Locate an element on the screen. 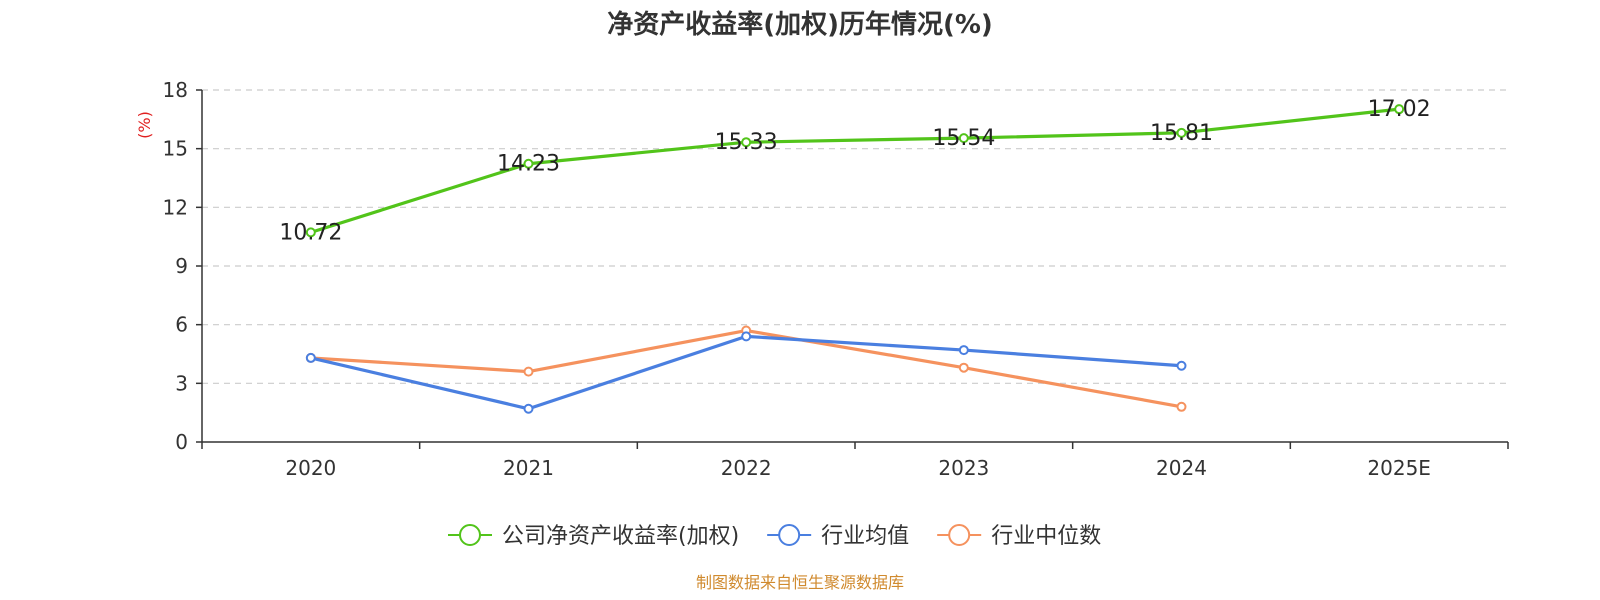 Image resolution: width=1600 pixels, height=600 pixels. y-tick-label: 9 is located at coordinates (181, 266).